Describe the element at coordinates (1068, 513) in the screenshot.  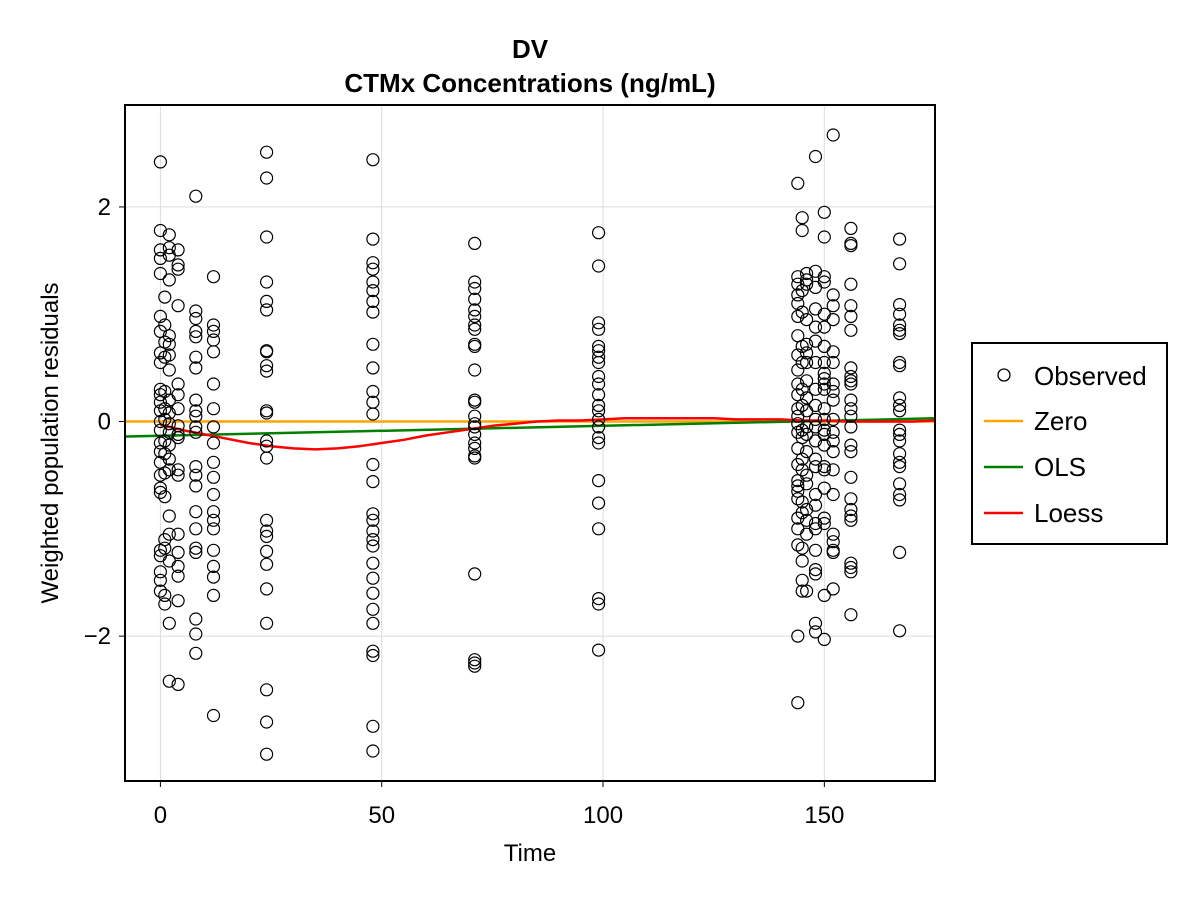
I see `legend-loess-label: Loess` at that location.